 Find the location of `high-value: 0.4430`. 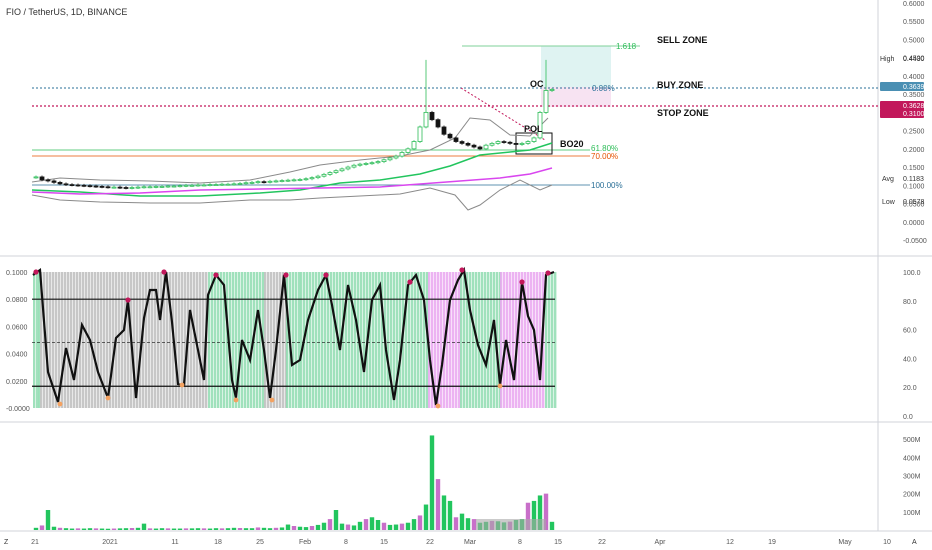

high-value: 0.4430 is located at coordinates (914, 59).